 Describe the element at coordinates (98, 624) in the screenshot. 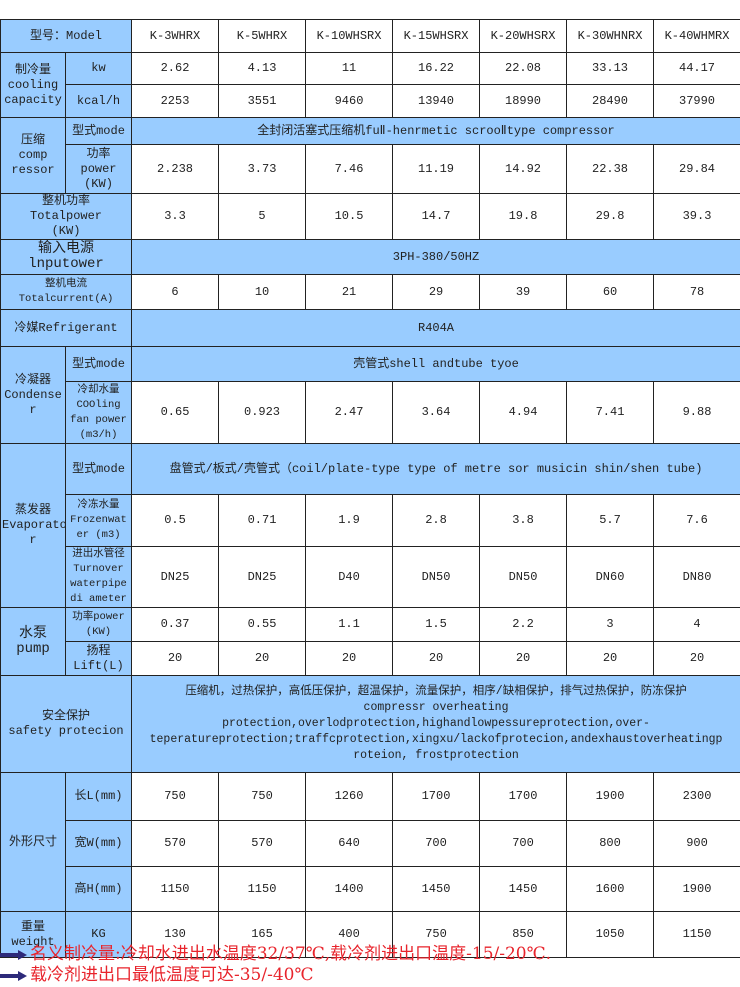

I see `pump-power-label: 功率power (KW)` at that location.